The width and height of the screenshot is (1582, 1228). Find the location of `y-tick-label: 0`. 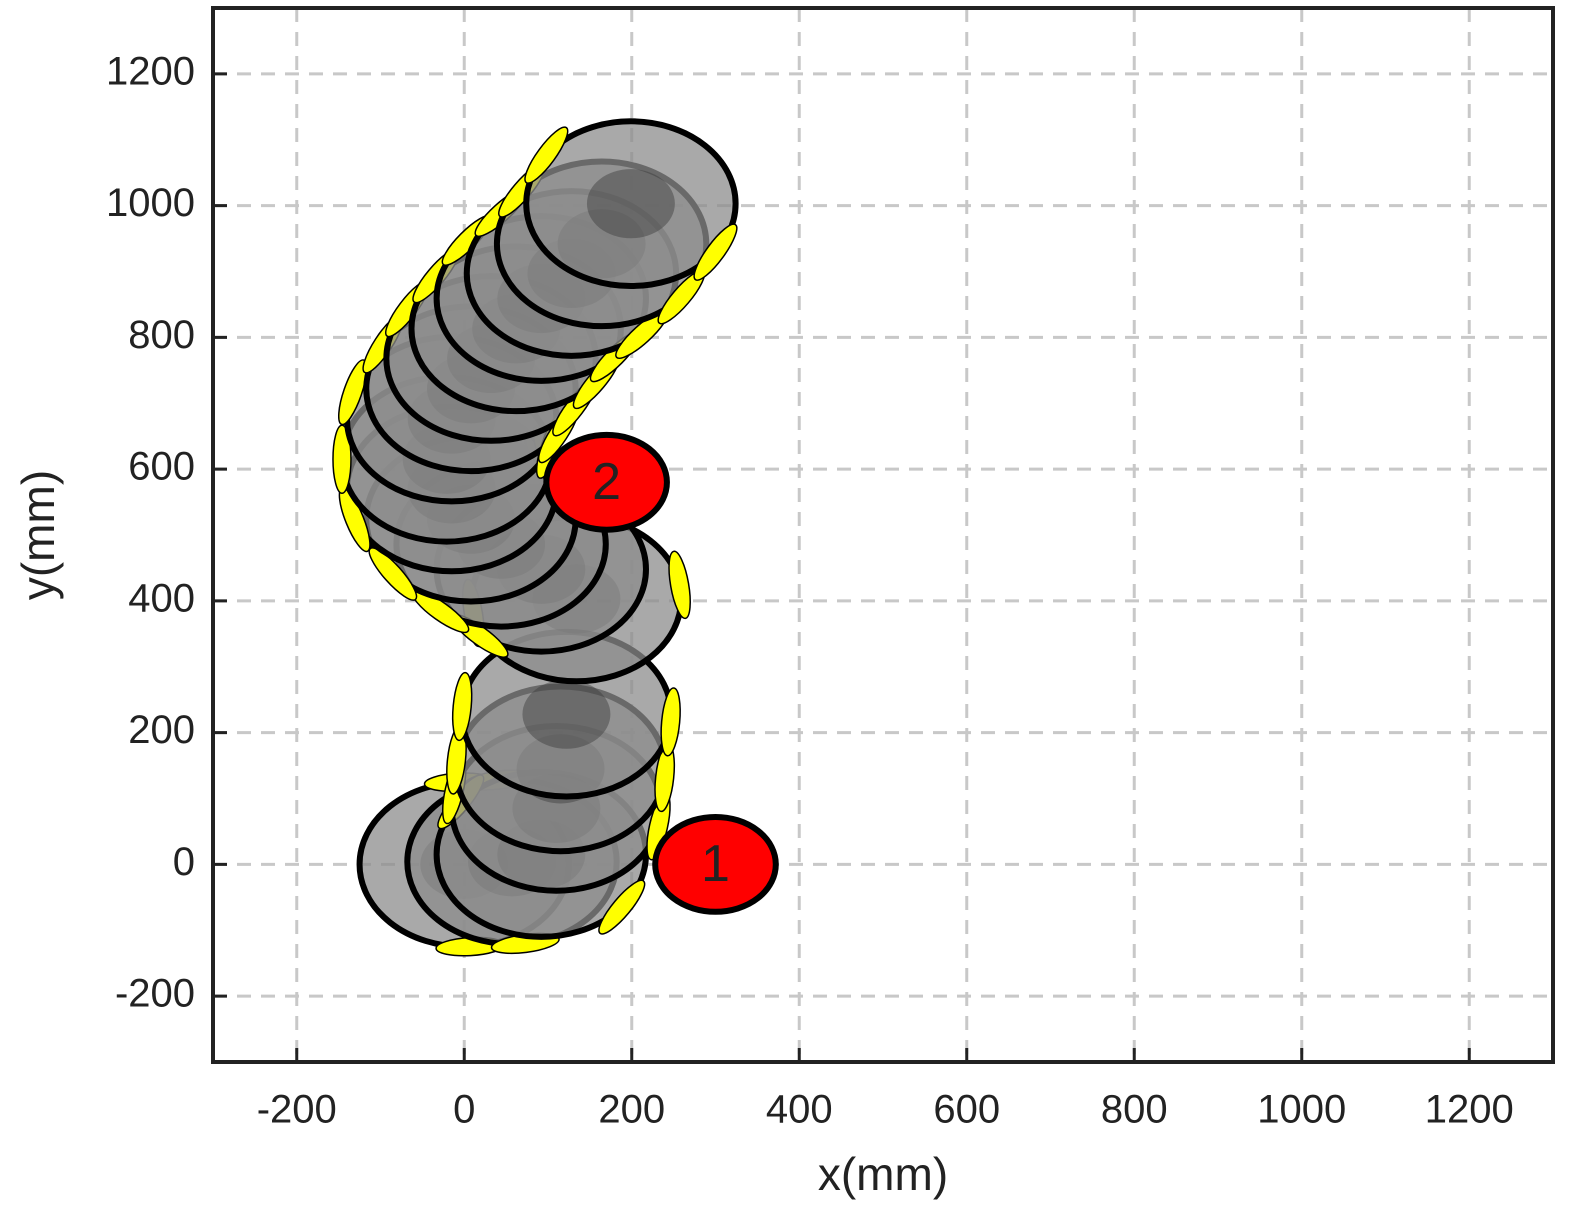

y-tick-label: 0 is located at coordinates (184, 862).